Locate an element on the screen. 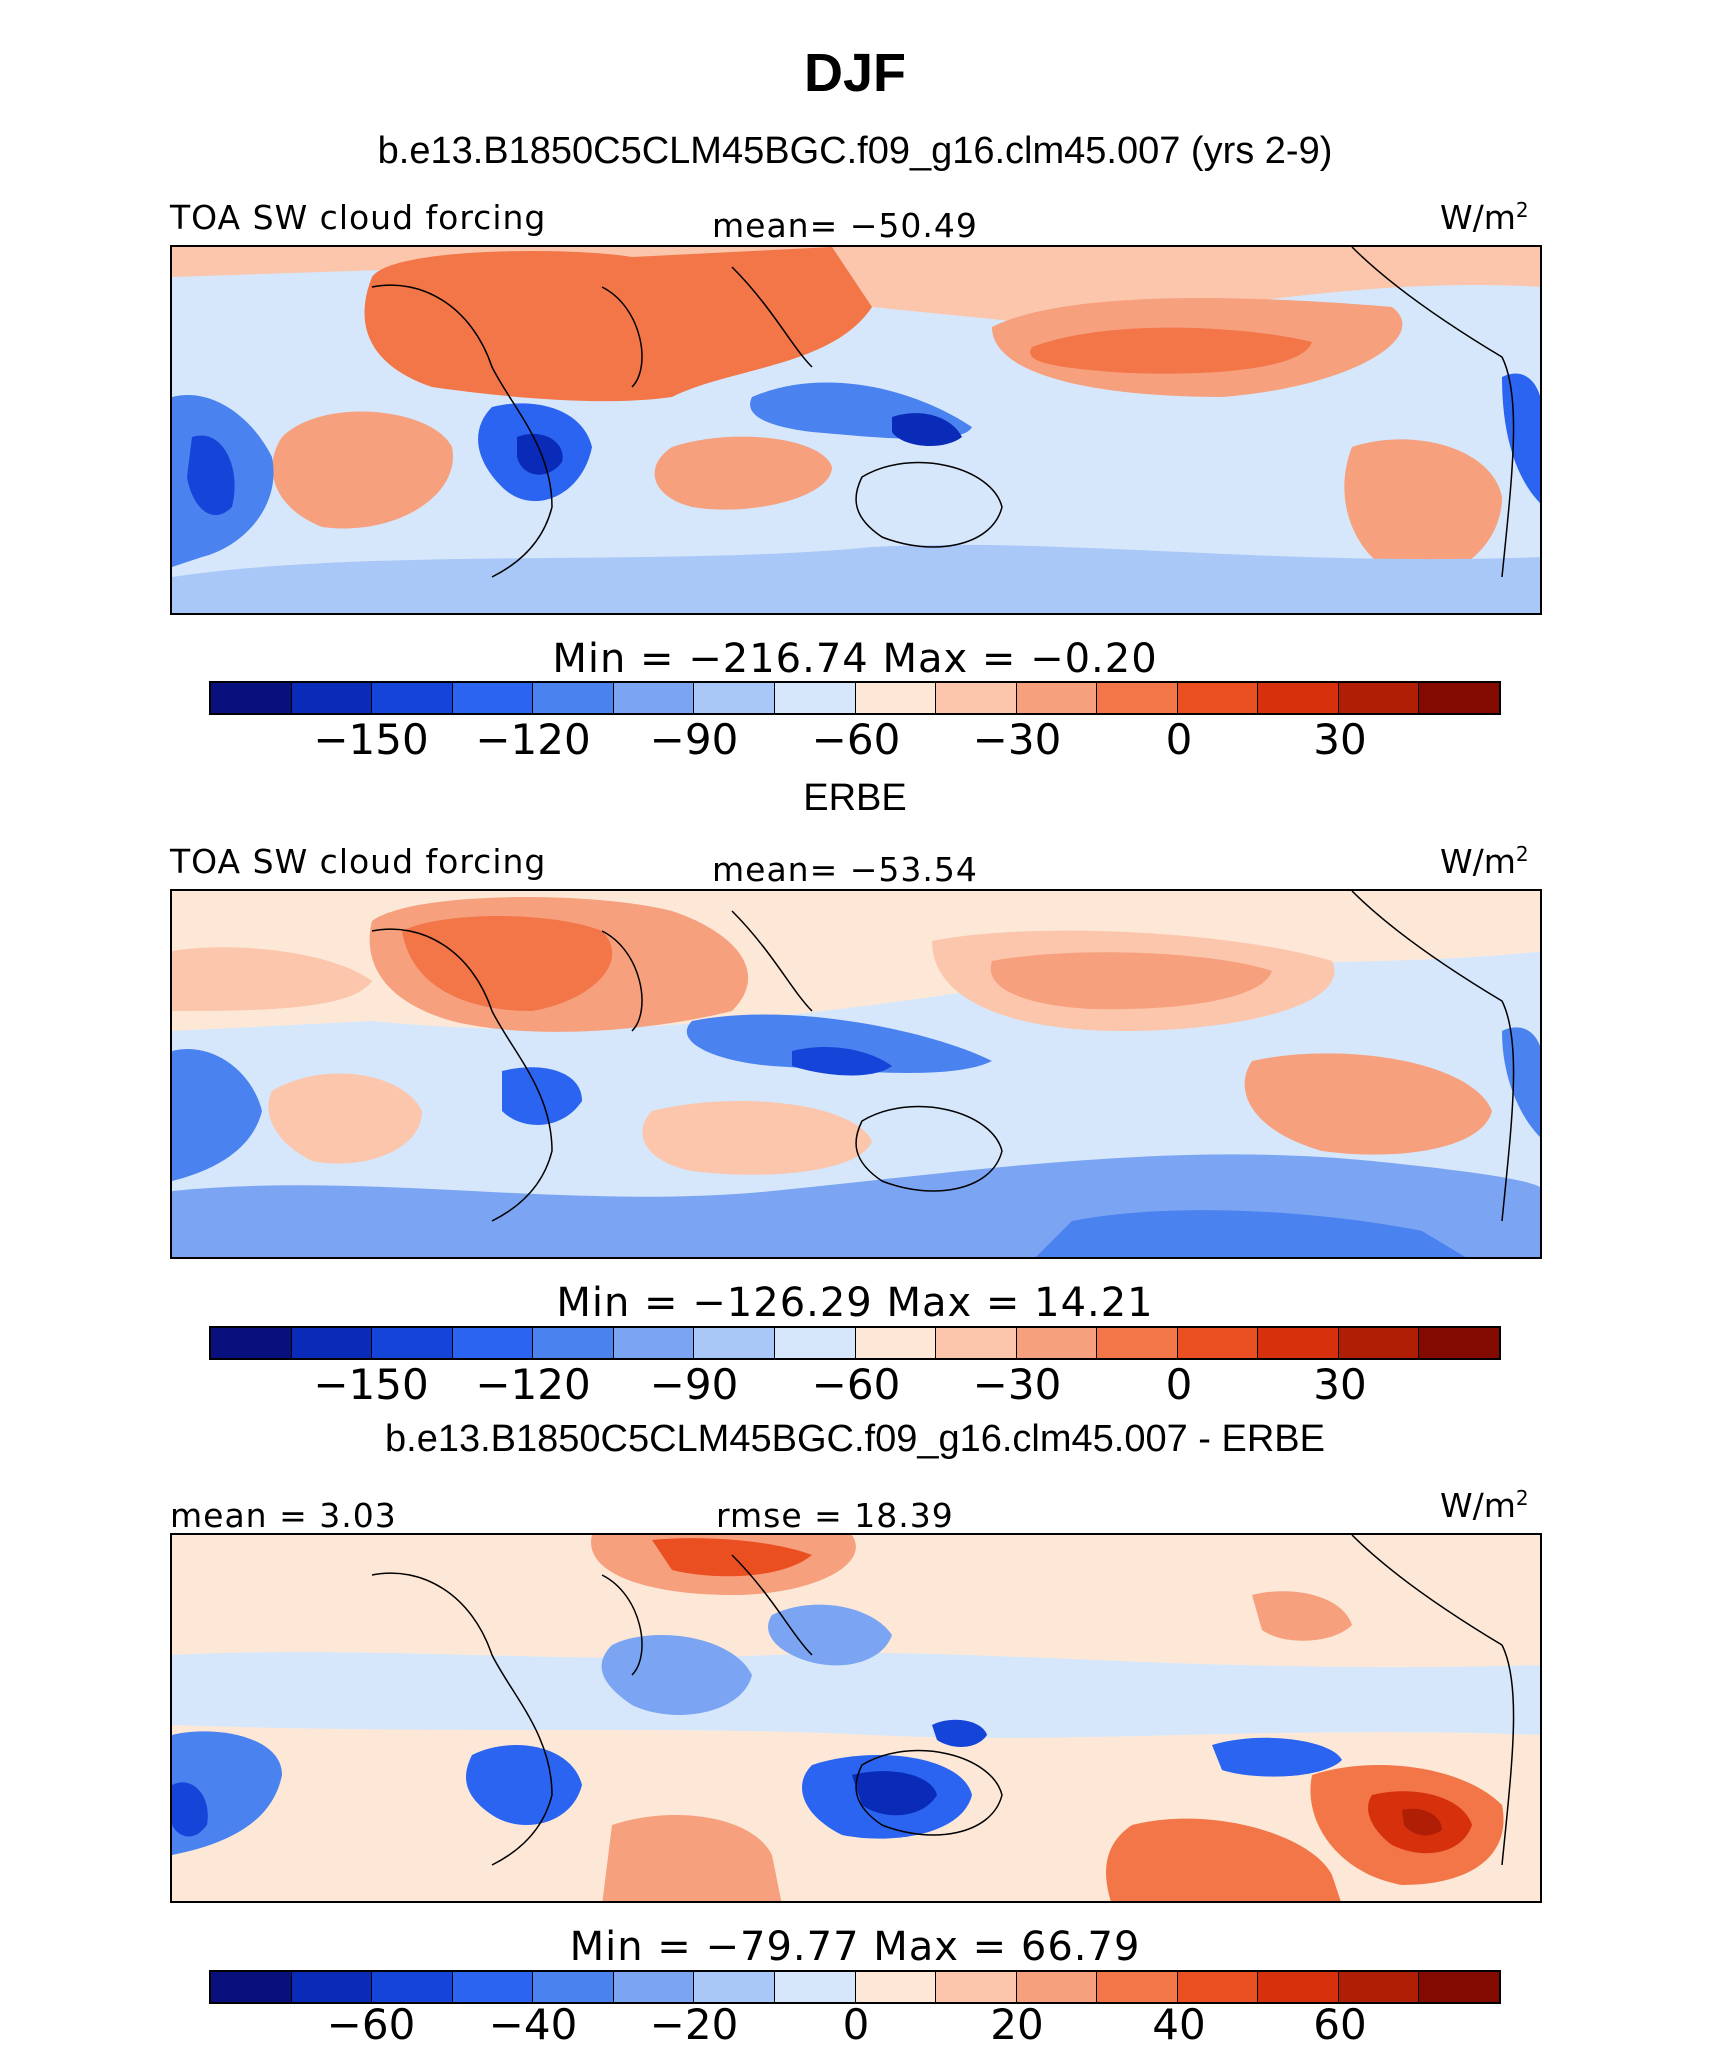  panel-3-colorbar-tick: 20 is located at coordinates (1017, 2024).